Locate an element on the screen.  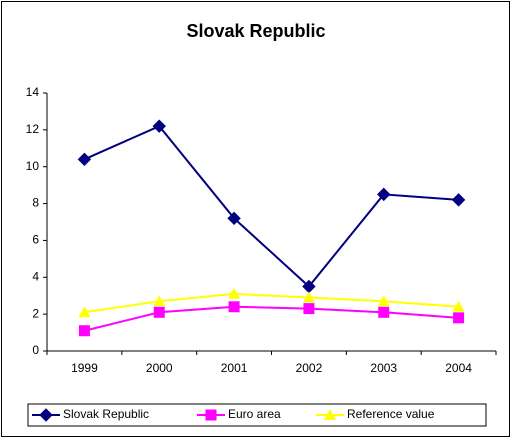
y-tick-label: 6 is located at coordinates (35, 240).